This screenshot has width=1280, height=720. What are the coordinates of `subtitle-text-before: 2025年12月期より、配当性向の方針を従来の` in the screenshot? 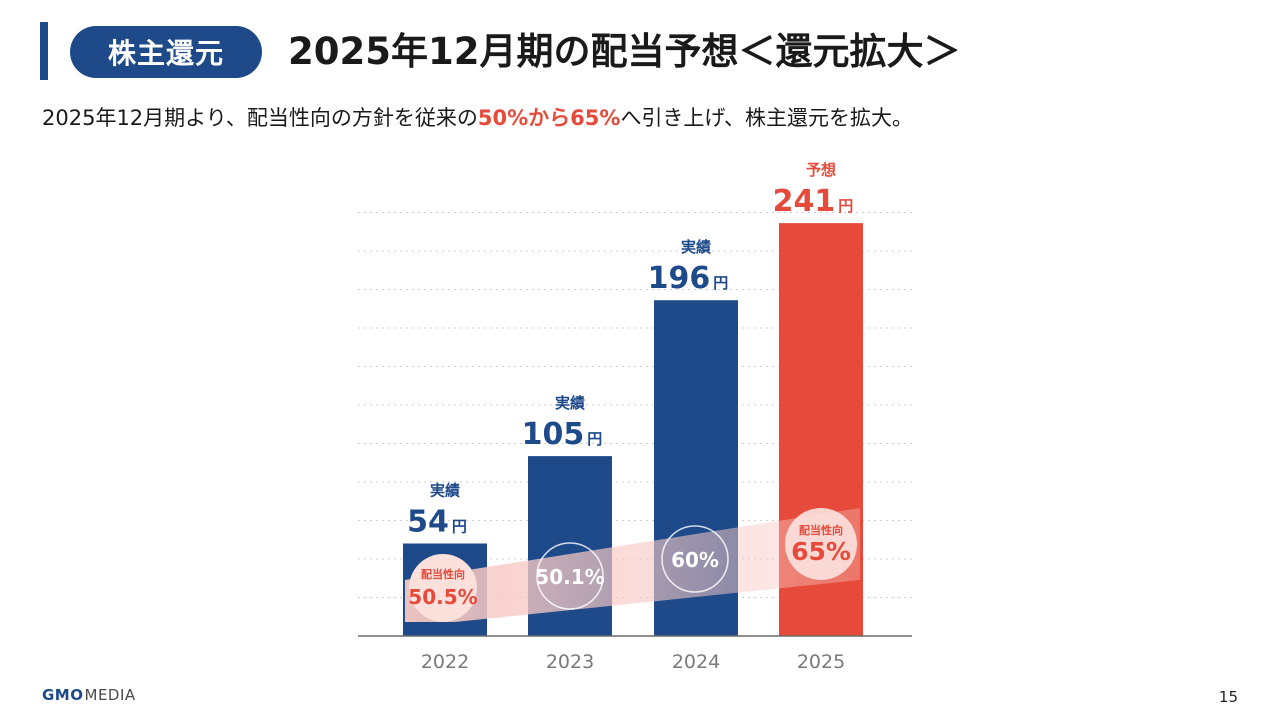 It's located at (260, 118).